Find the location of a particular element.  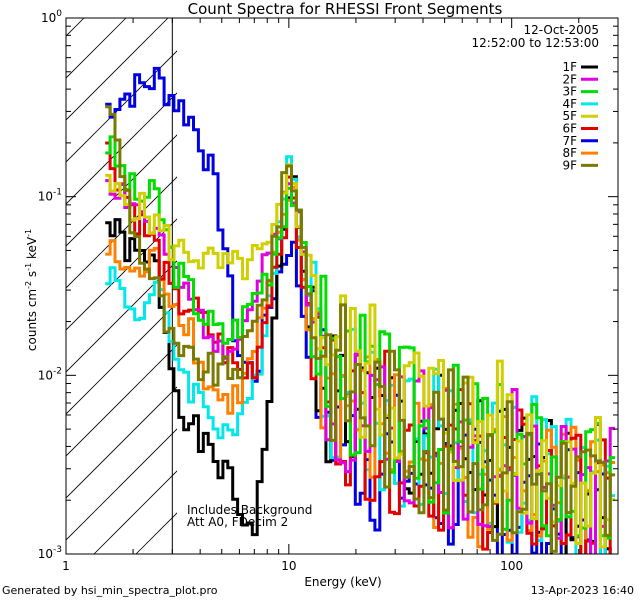

date-label: 12-Oct-2005 is located at coordinates (561, 30).